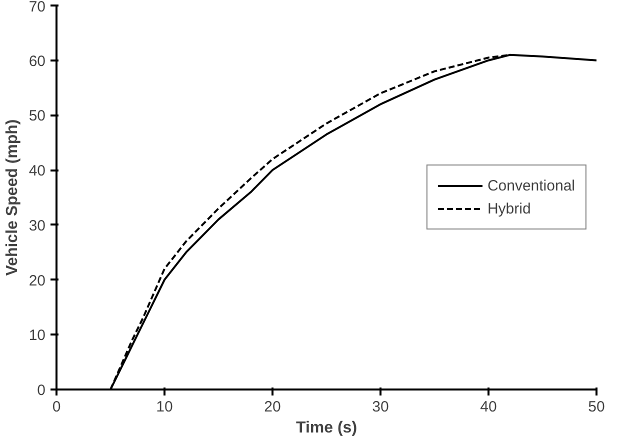 This screenshot has width=626, height=439. What do you see at coordinates (37, 61) in the screenshot?
I see `y-tick-label: 60` at bounding box center [37, 61].